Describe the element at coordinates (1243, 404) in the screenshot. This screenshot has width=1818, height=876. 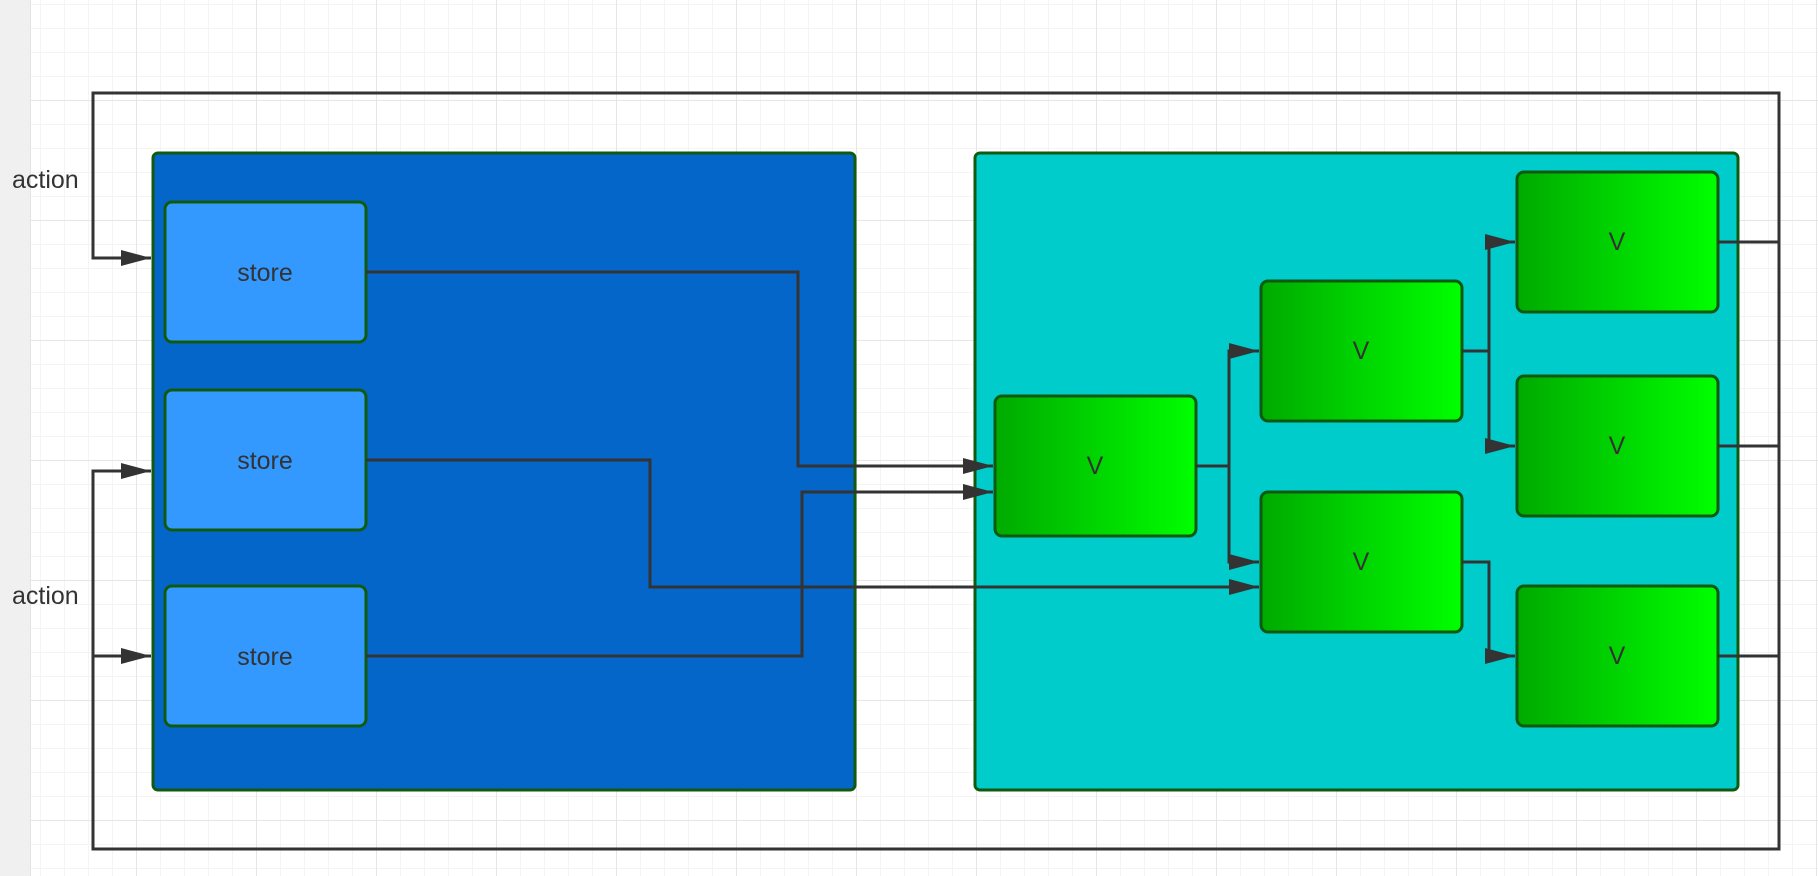
I see `edge-to-view-top` at that location.